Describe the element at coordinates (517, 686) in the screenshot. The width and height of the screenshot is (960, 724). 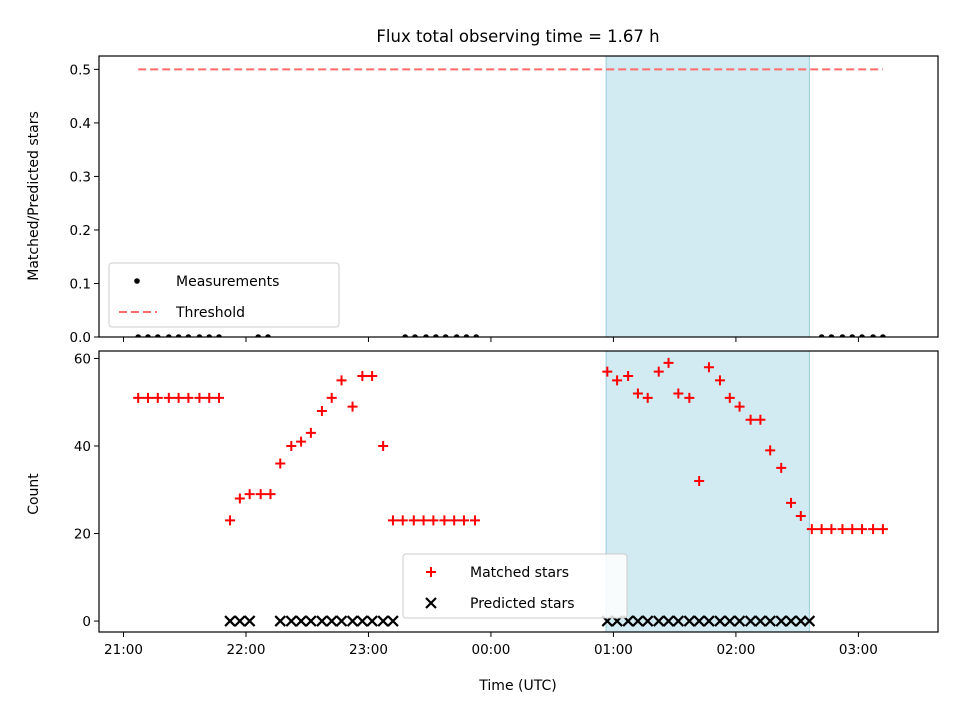
I see `x-axis-label: Time (UTC)` at that location.